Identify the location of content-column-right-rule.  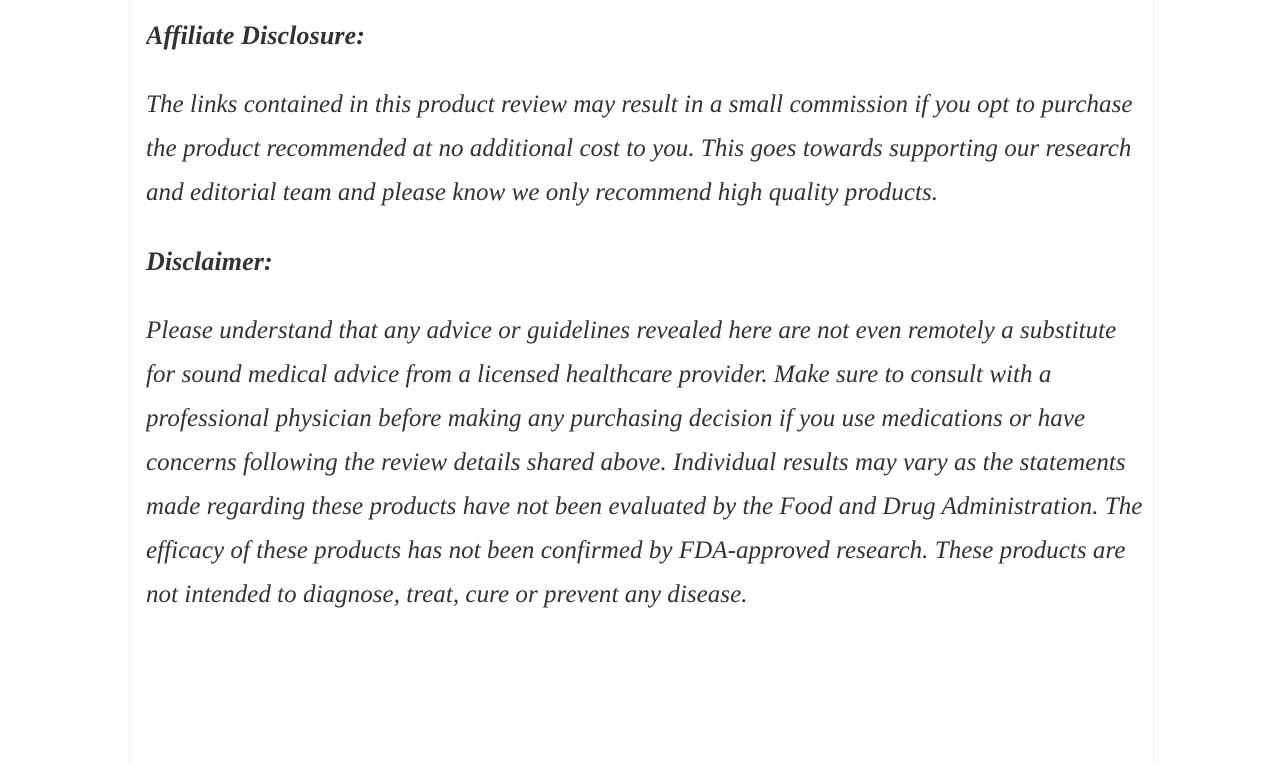
(1153, 381).